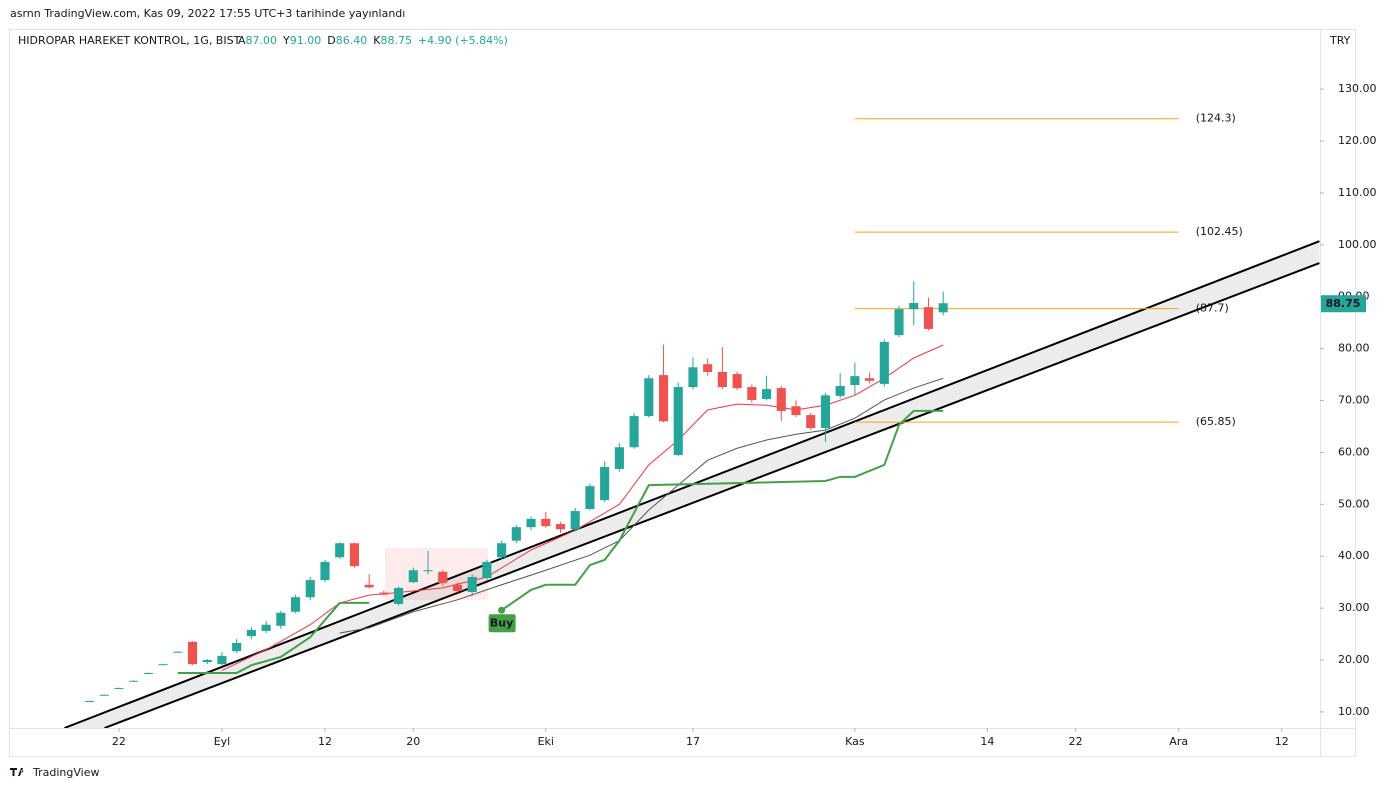  Describe the element at coordinates (1343, 304) in the screenshot. I see `price-badge` at that location.